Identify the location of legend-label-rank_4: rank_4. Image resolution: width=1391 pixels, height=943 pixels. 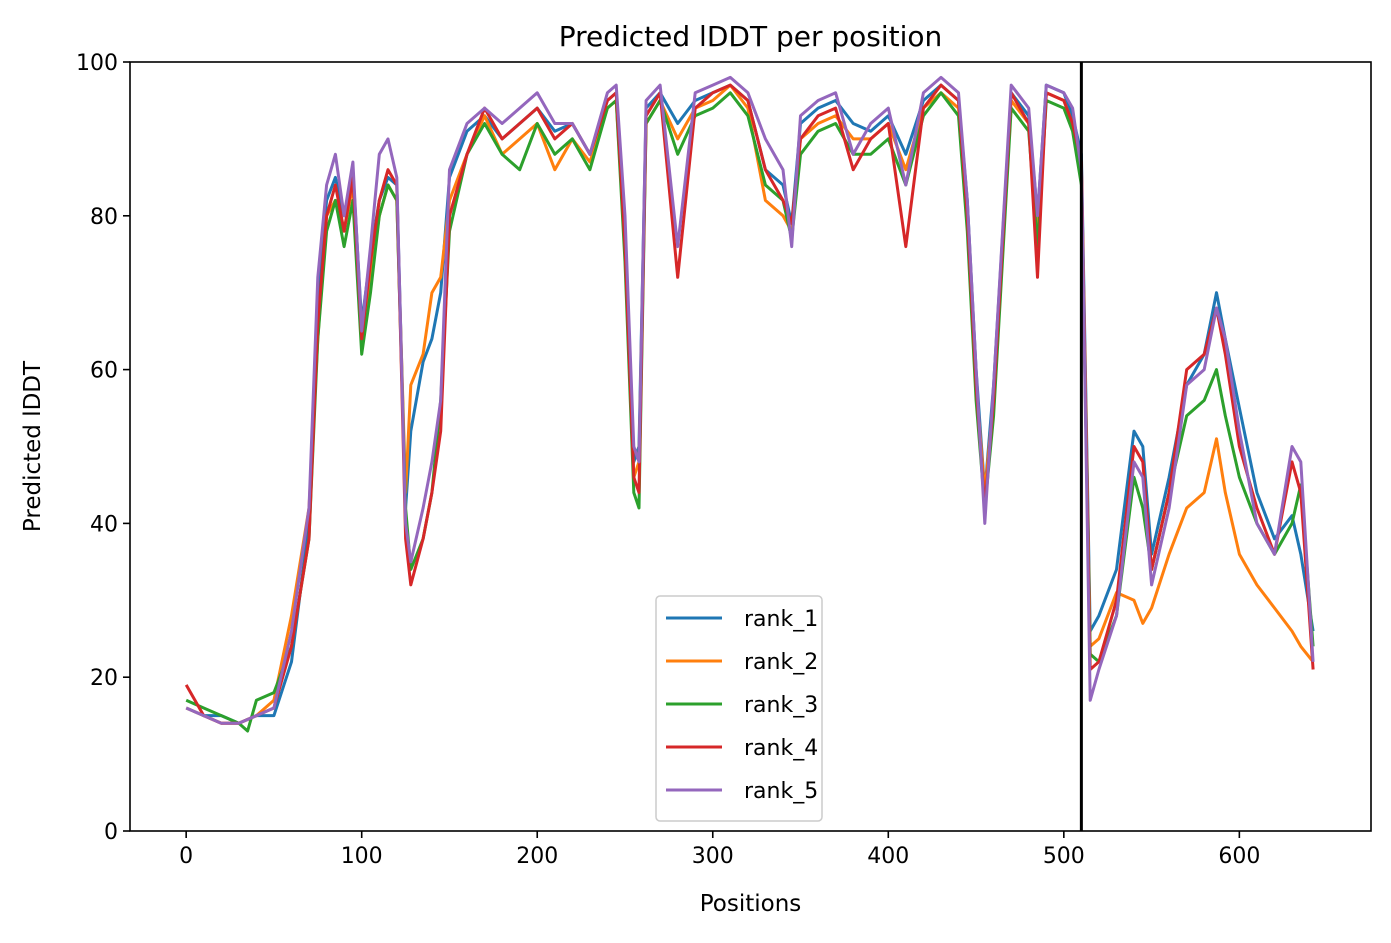
(781, 748).